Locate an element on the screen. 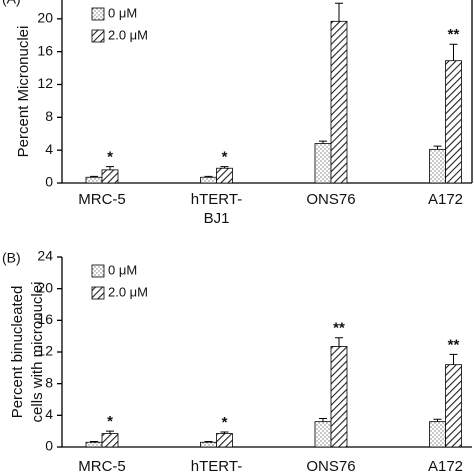 This screenshot has width=474, height=474. y-axis-label: cells with micronuclei is located at coordinates (37, 352).